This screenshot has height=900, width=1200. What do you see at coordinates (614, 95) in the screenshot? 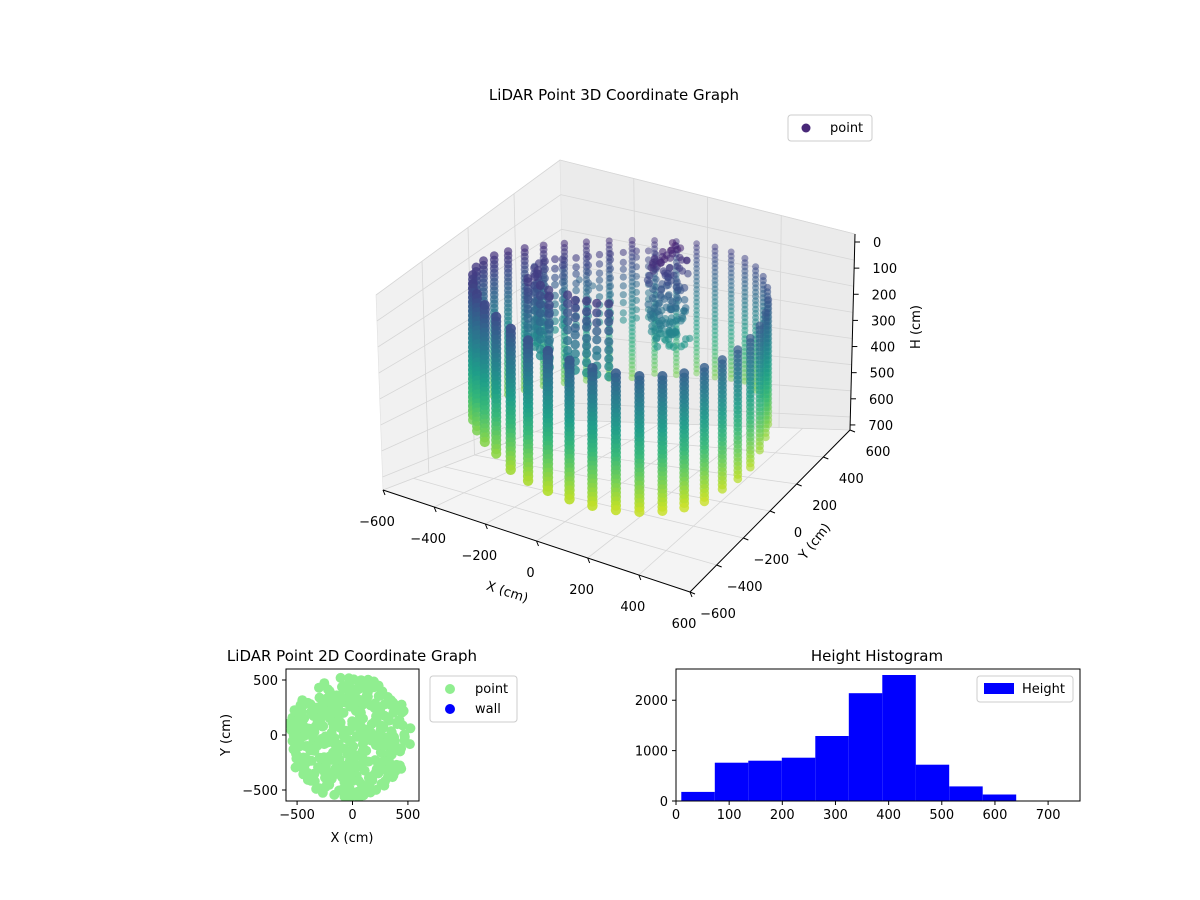
I see `scatter-3d-title: LiDAR Point 3D Coordinate Graph` at bounding box center [614, 95].